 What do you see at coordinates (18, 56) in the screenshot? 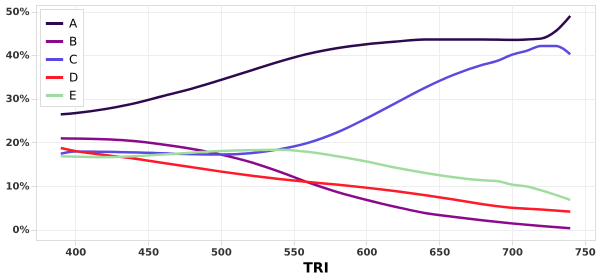
I see `y-tick-label: 40%` at bounding box center [18, 56].